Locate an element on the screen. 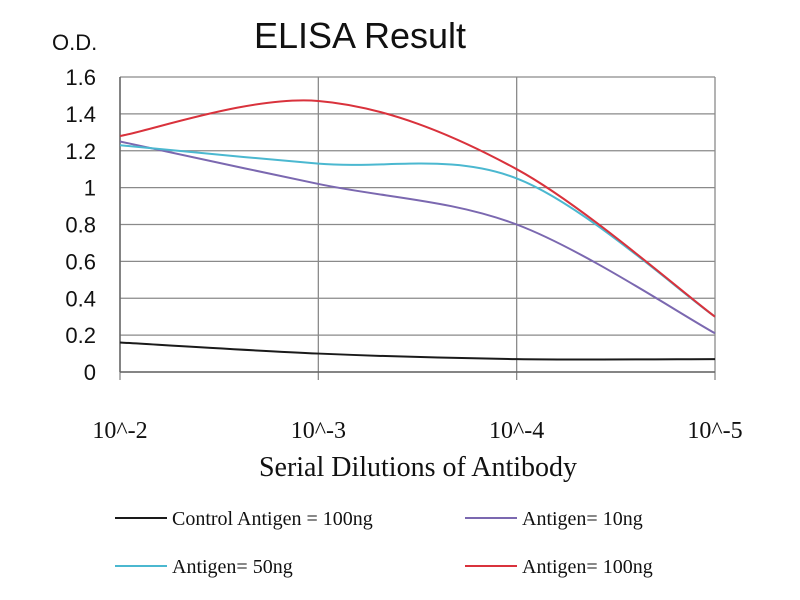 This screenshot has height=600, width=800. x-tick-label: 10^-2 is located at coordinates (119, 431).